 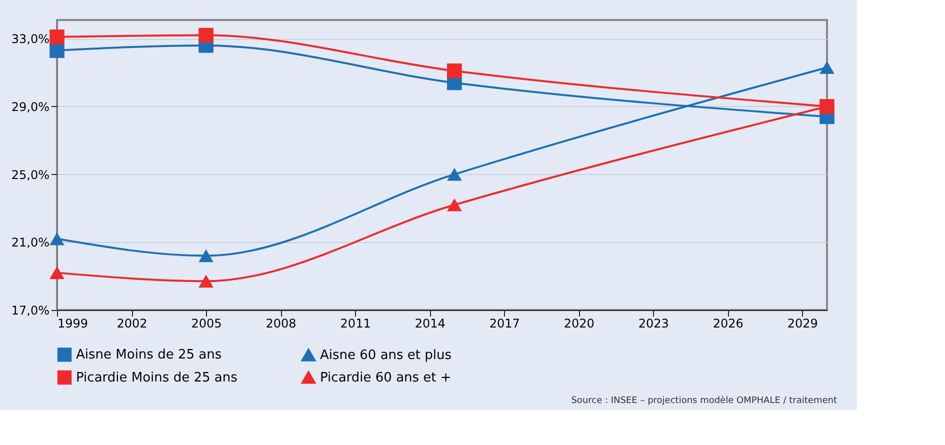 I want to click on x-tick-label: 2026, so click(x=728, y=323).